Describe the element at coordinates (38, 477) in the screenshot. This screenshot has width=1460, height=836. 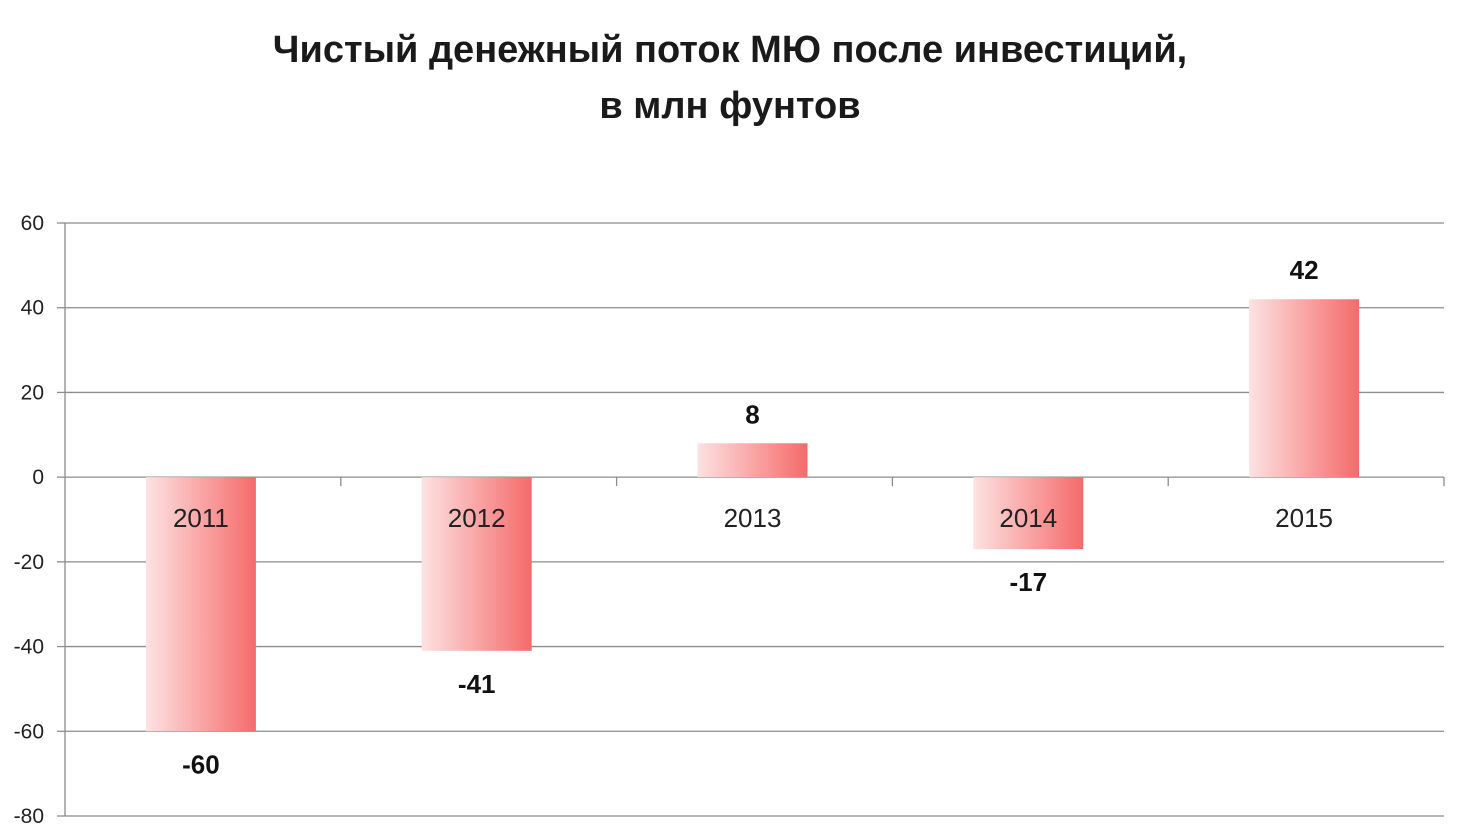
I see `y-tick-label: 0` at that location.